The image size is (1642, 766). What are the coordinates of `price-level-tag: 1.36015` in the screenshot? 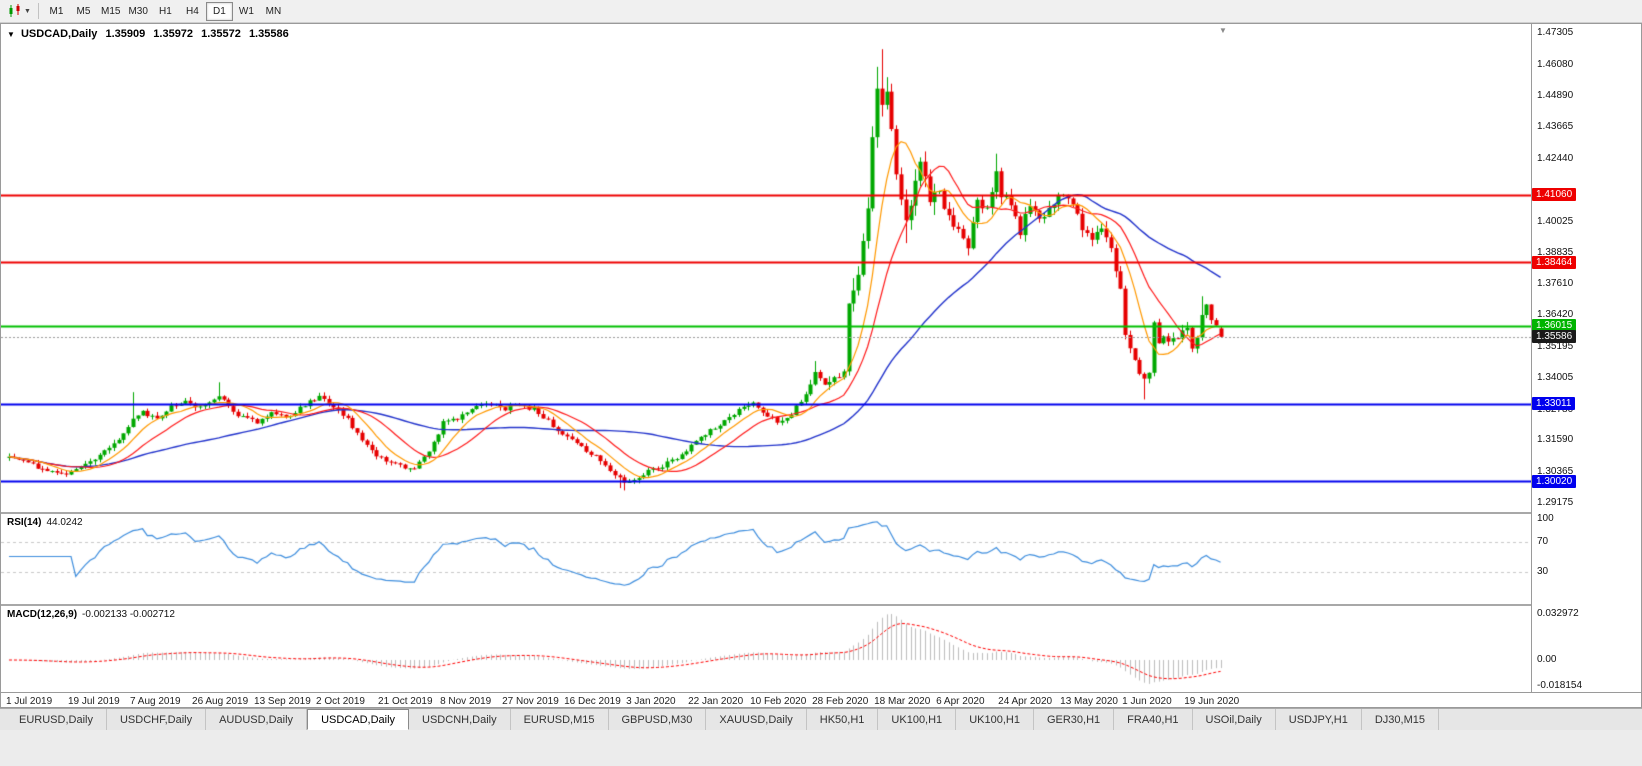 It's located at (1554, 326).